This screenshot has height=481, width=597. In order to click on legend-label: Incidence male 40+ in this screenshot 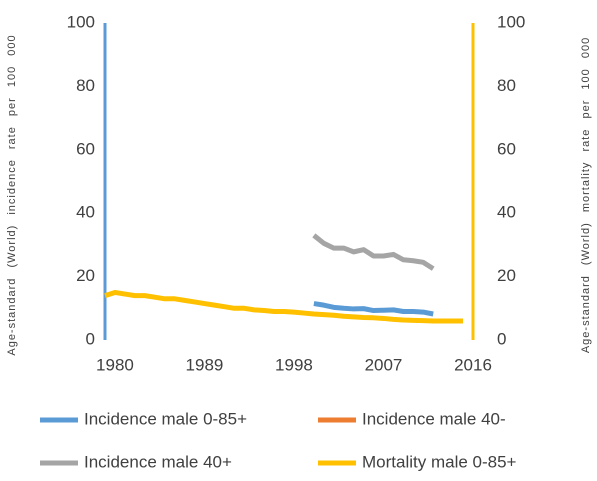, I will do `click(158, 461)`.